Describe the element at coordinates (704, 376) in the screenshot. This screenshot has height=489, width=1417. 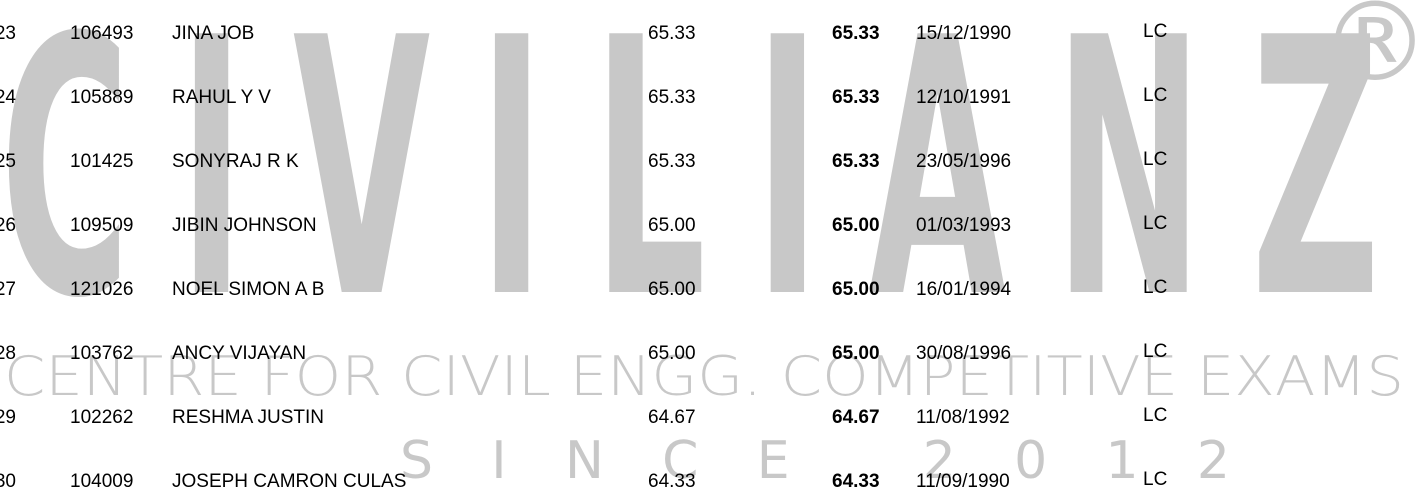
I see `watermark-tagline: CENTRE FOR CIVIL ENGG. COMPETITIVE EXAMS` at that location.